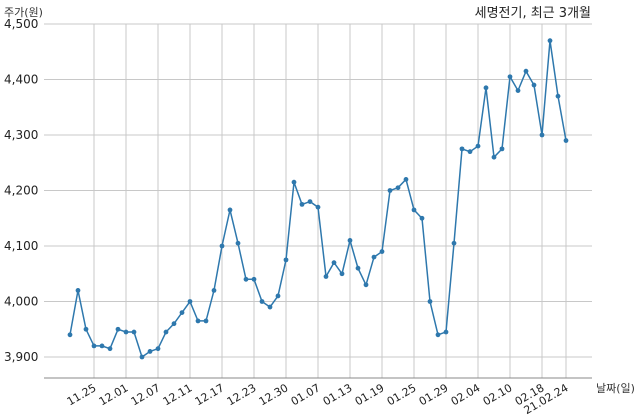 The width and height of the screenshot is (640, 419). What do you see at coordinates (21, 302) in the screenshot?
I see `y-tick-label: 4,000` at bounding box center [21, 302].